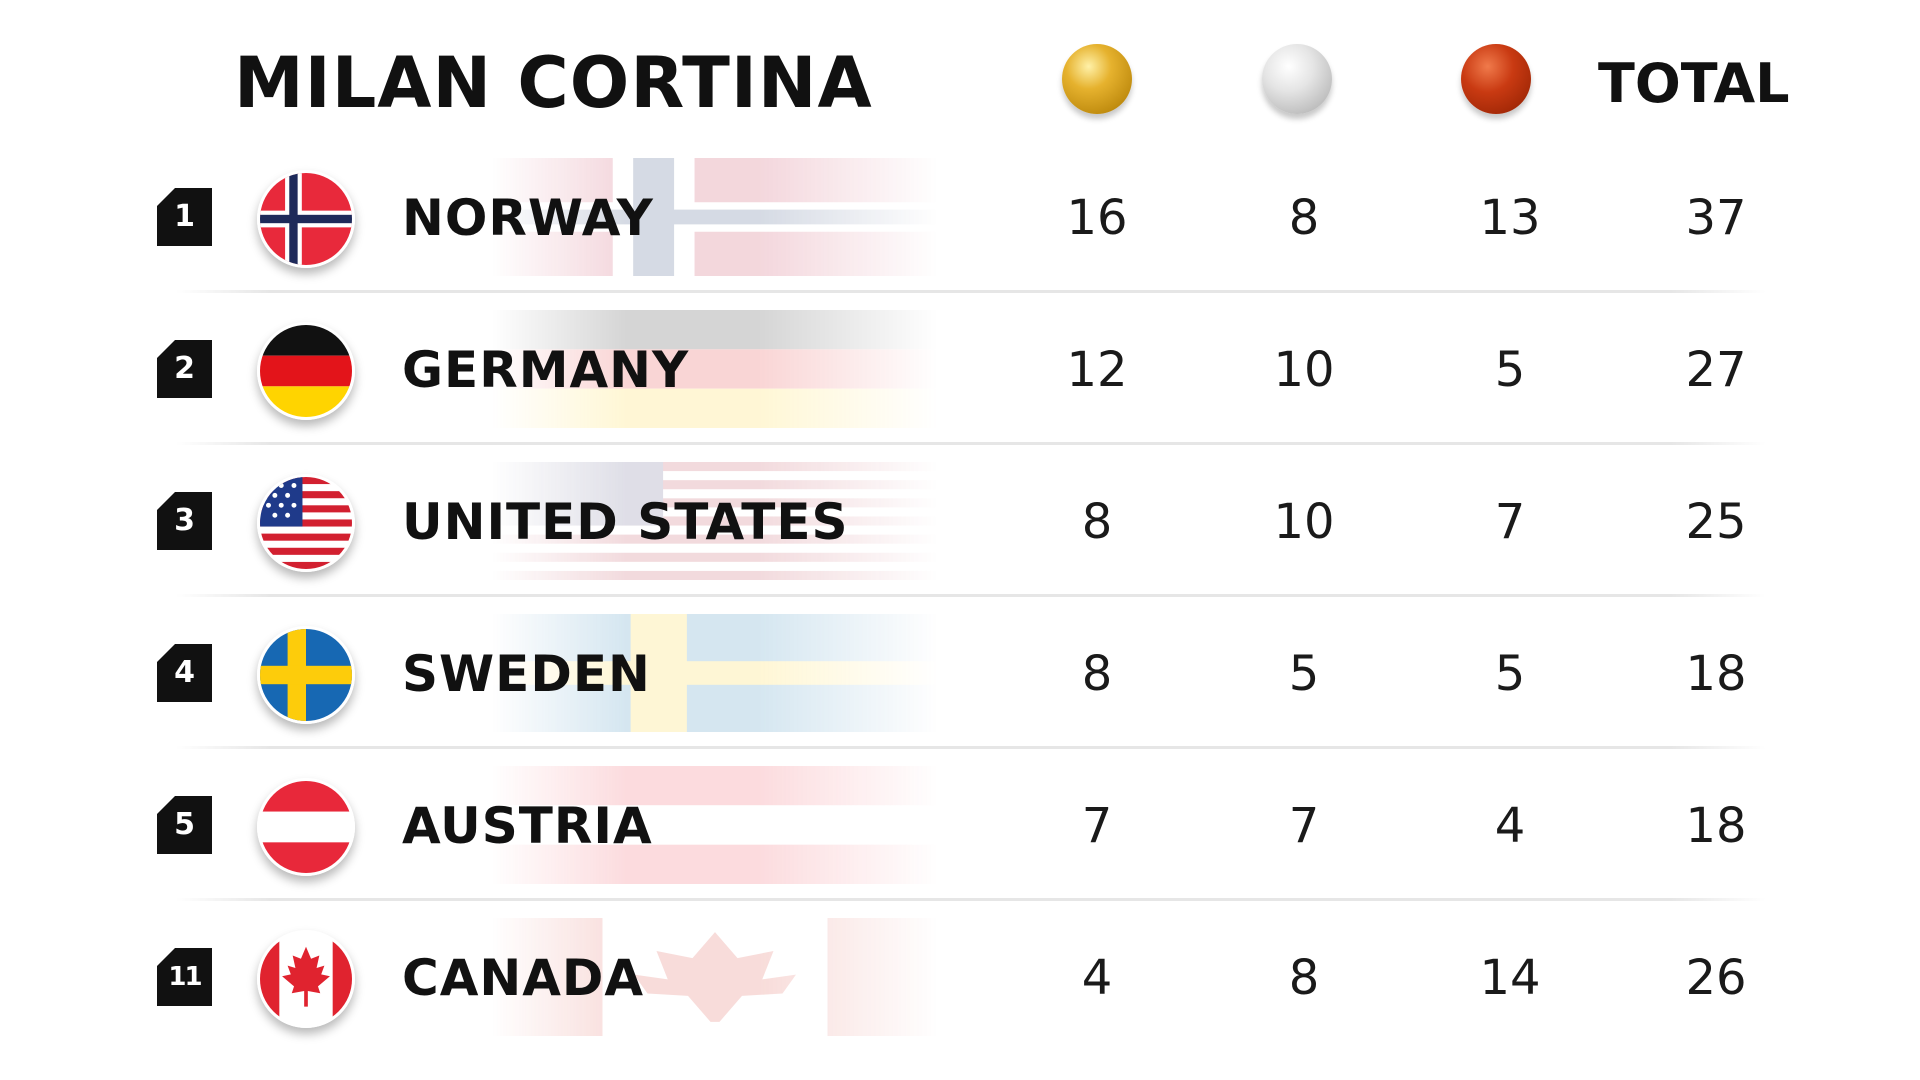  Describe the element at coordinates (553, 83) in the screenshot. I see `page-title: MILAN CORTINA` at that location.